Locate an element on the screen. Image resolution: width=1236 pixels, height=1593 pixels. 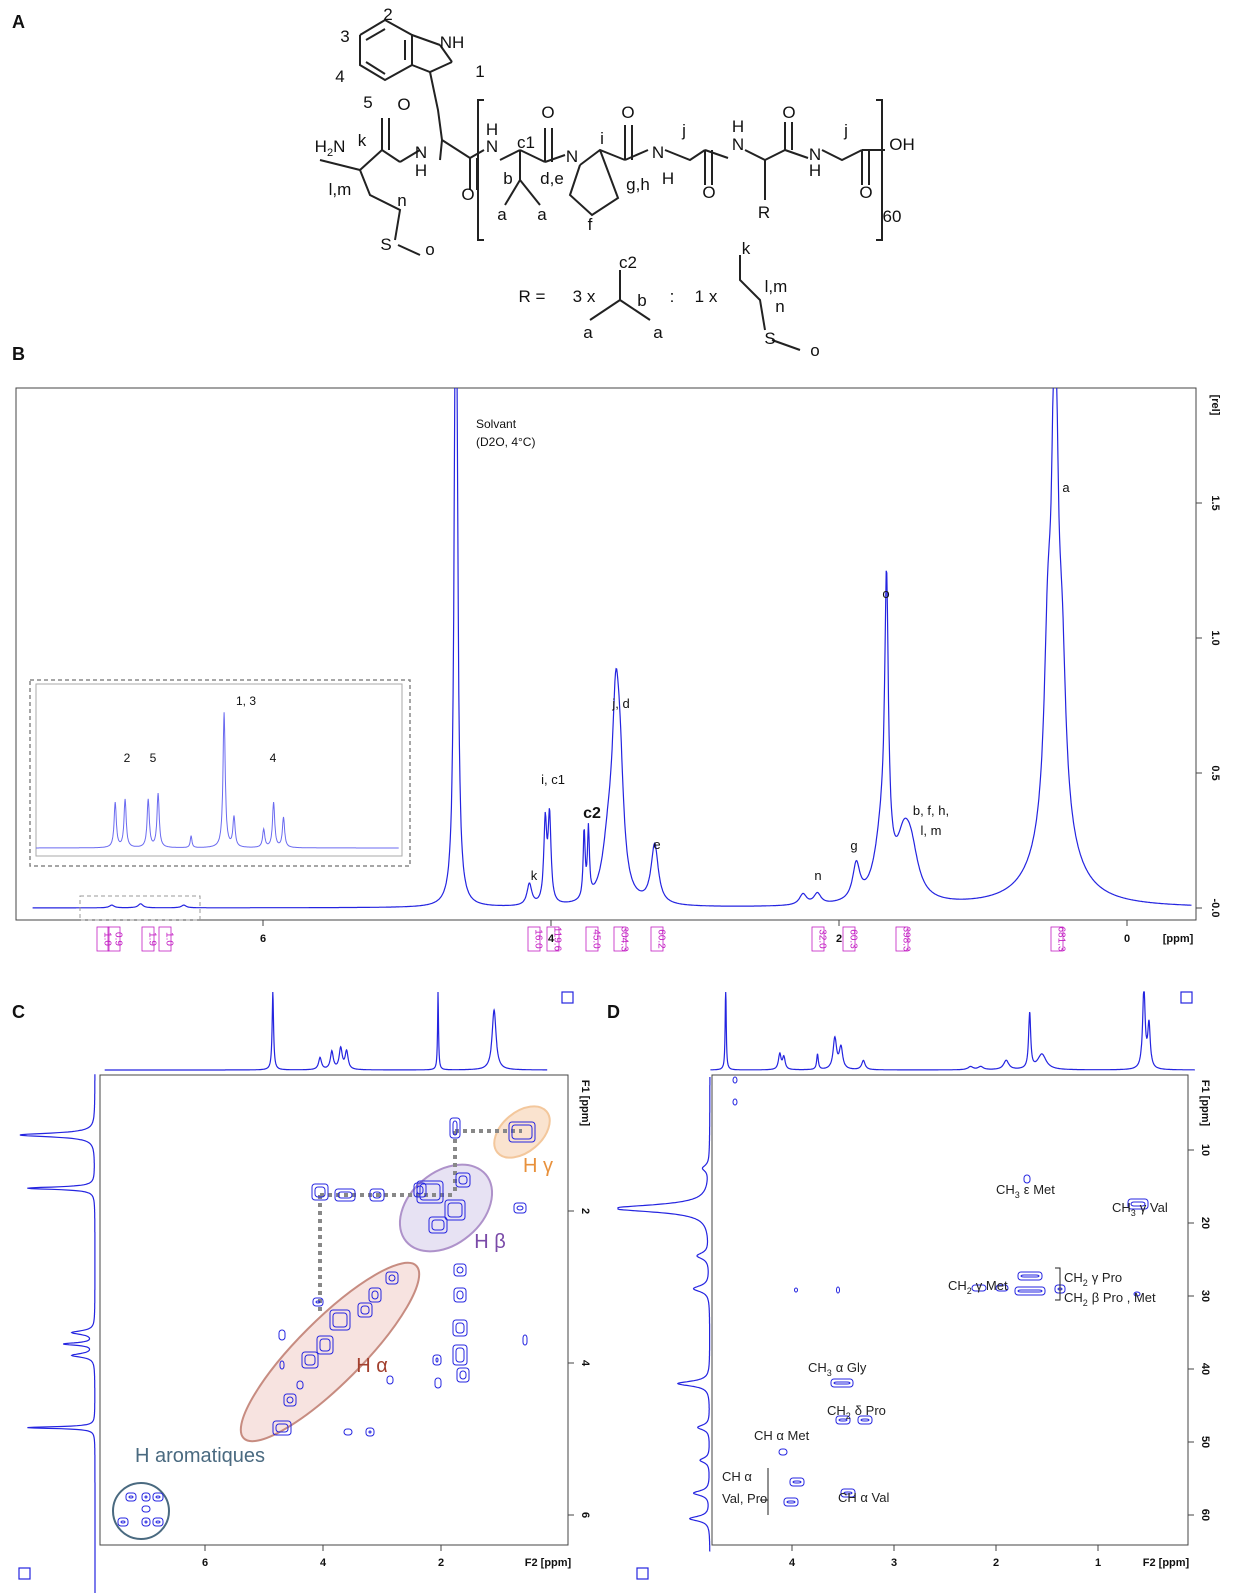
integral: 45.0 is located at coordinates (595, 939).